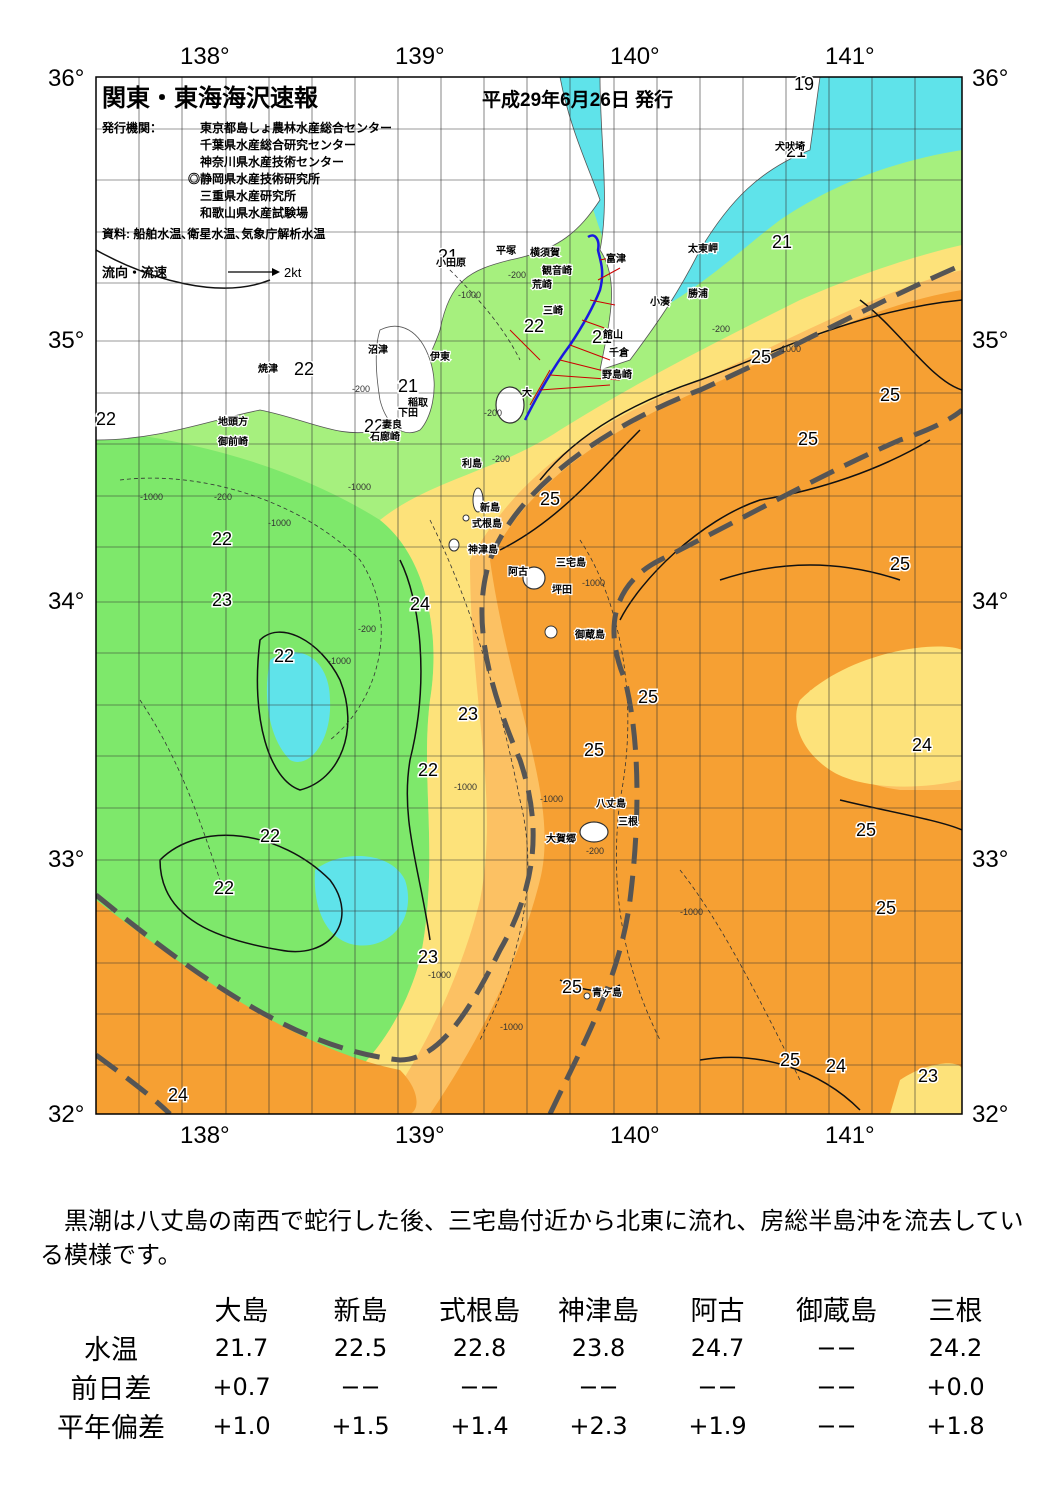 This screenshot has height=1503, width=1064. What do you see at coordinates (790, 146) in the screenshot?
I see `place-label: 犬吠埼` at bounding box center [790, 146].